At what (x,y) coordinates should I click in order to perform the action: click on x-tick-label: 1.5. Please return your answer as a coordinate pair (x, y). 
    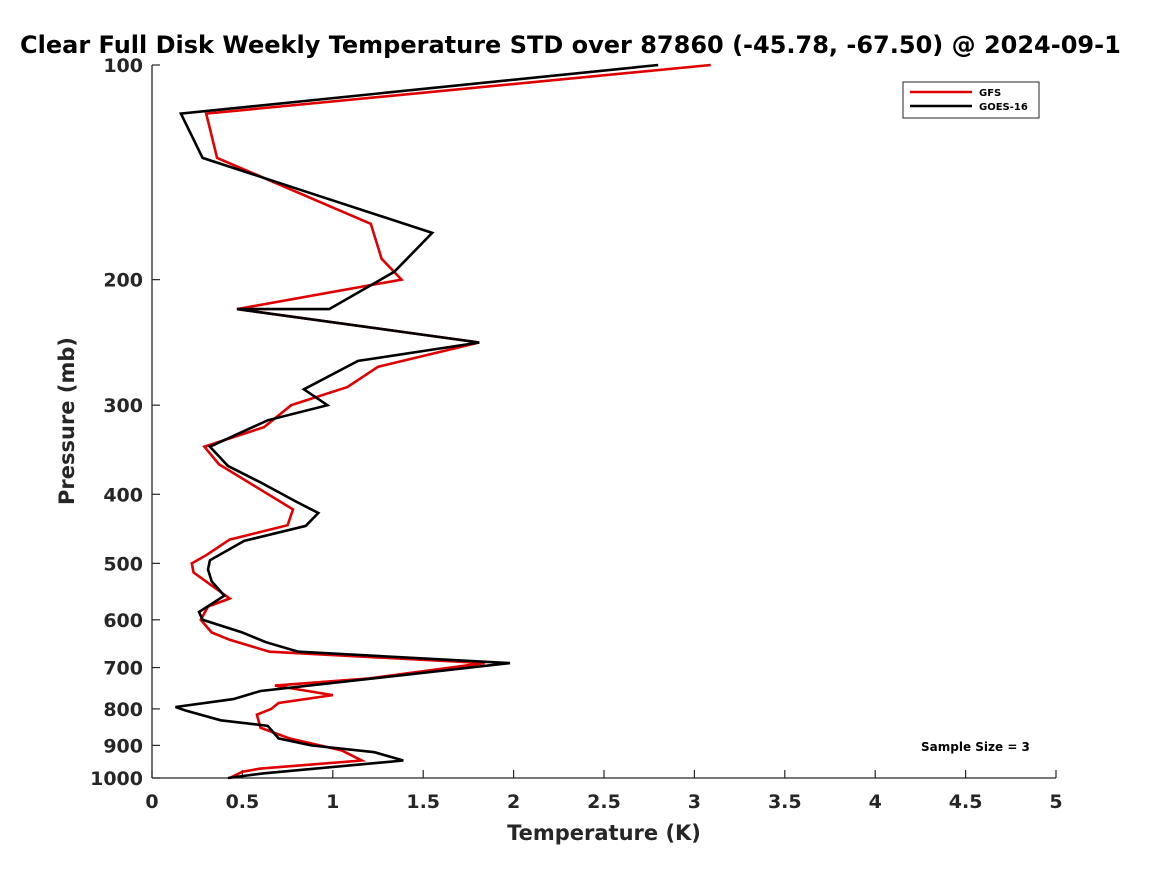
    Looking at the image, I should click on (423, 802).